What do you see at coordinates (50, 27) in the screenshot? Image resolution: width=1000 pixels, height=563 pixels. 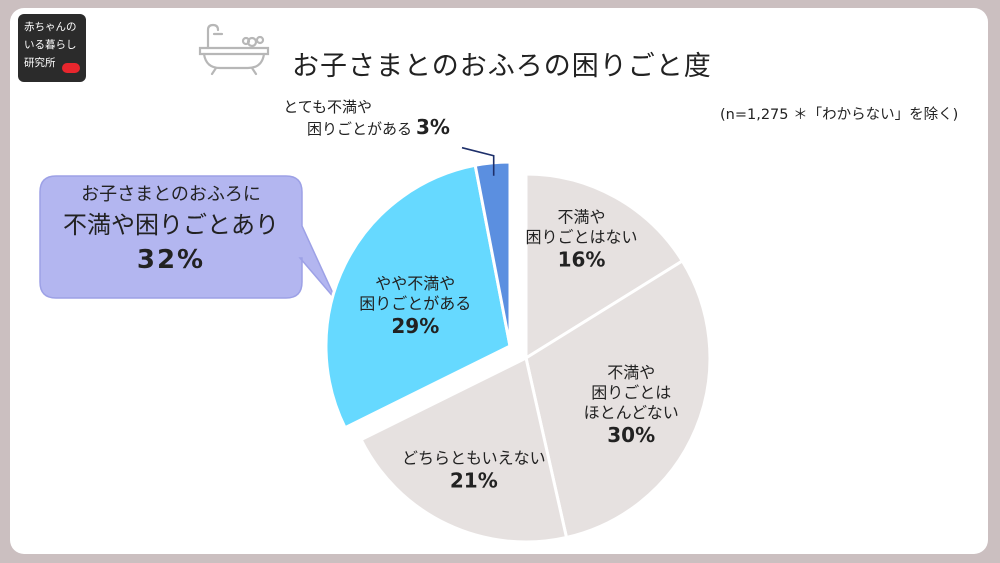 I see `logo-line-1: 赤ちゃんの` at bounding box center [50, 27].